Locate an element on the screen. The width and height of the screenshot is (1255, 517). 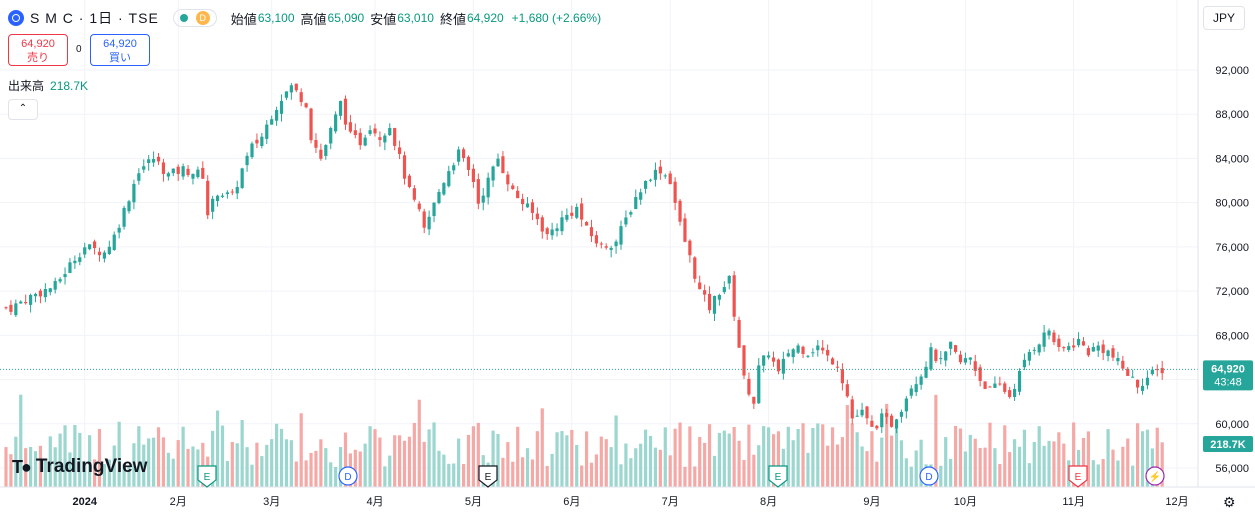
month-label: 7月 is located at coordinates (670, 502).